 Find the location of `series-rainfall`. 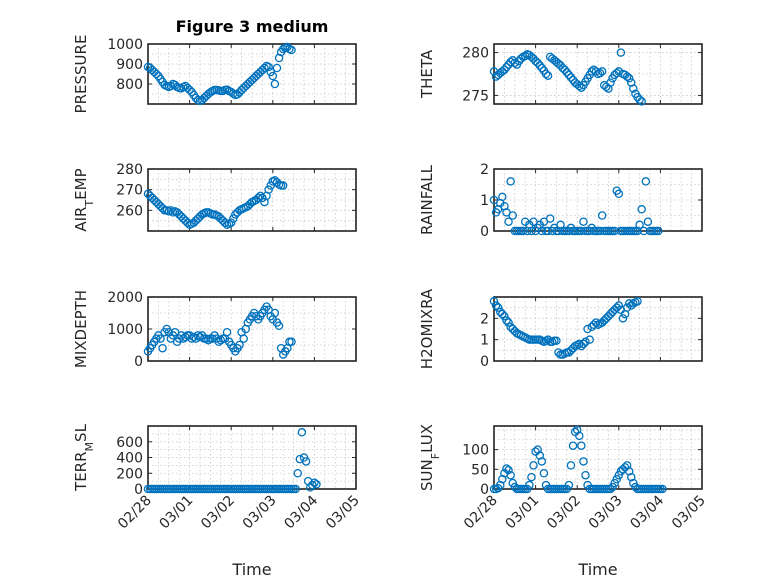

series-rainfall is located at coordinates (576, 206).